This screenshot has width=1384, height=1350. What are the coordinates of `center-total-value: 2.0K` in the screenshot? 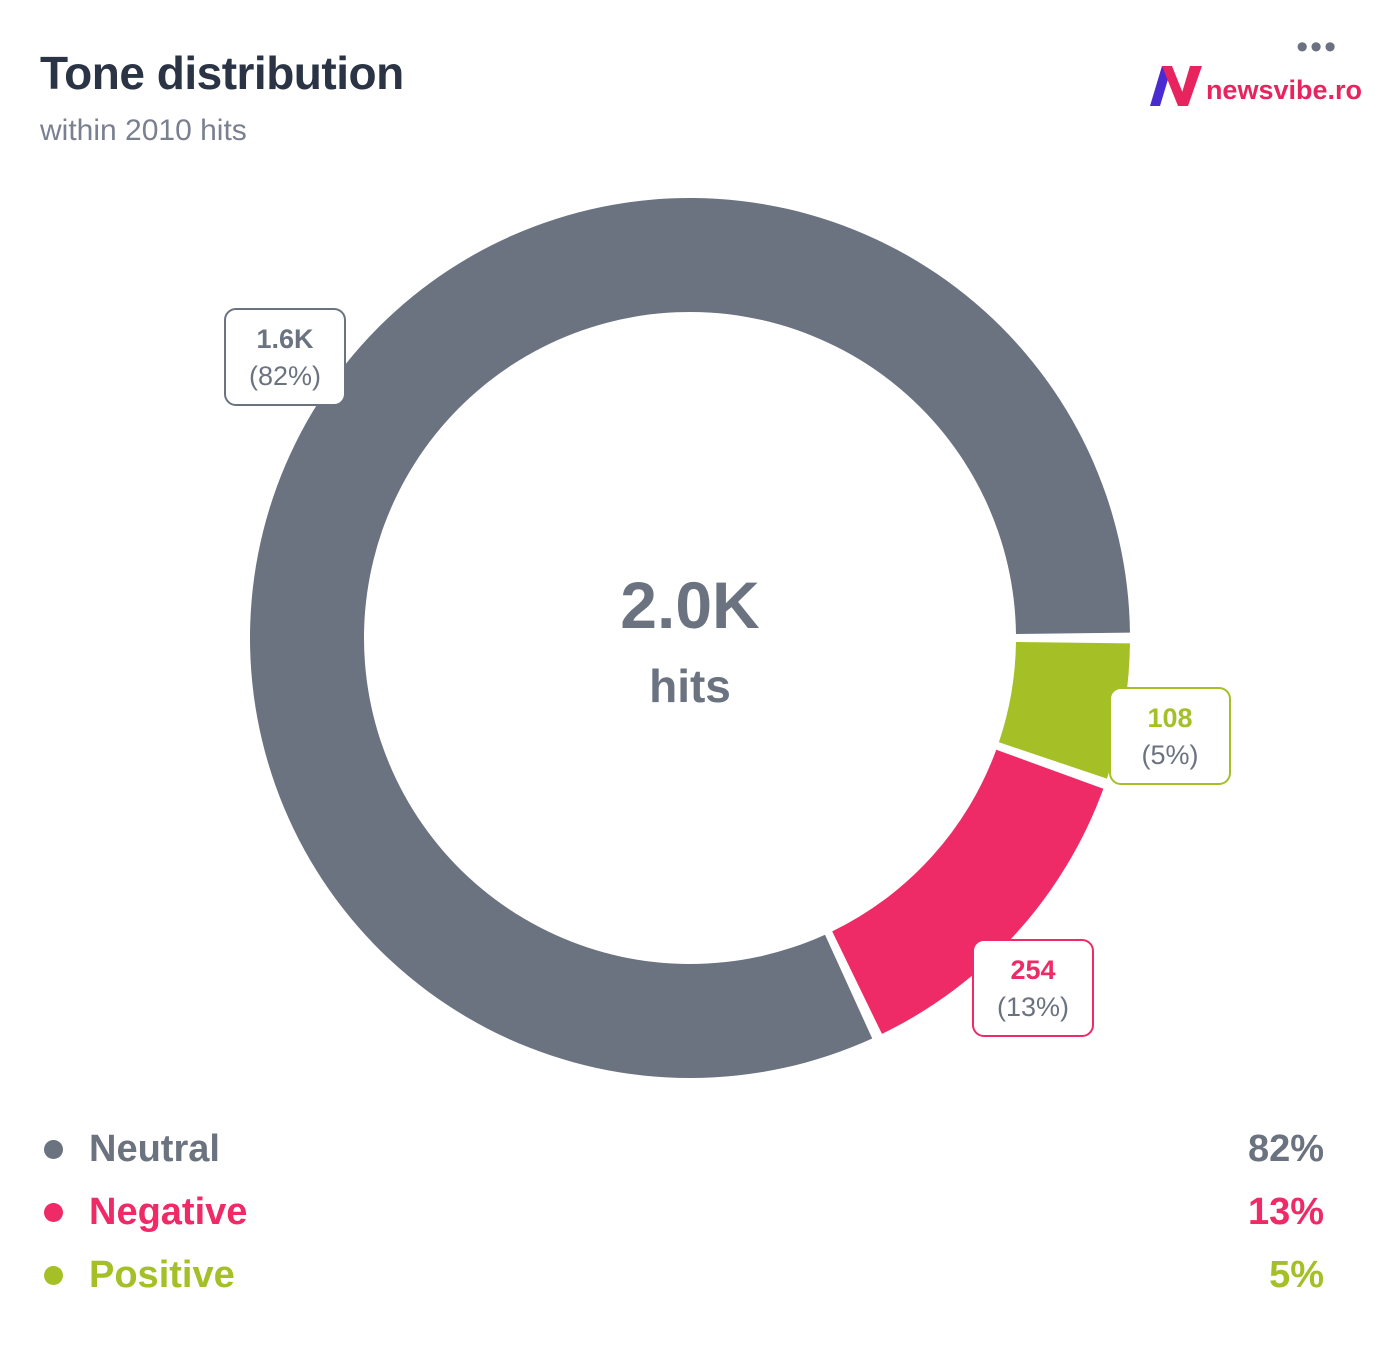 It's located at (690, 605).